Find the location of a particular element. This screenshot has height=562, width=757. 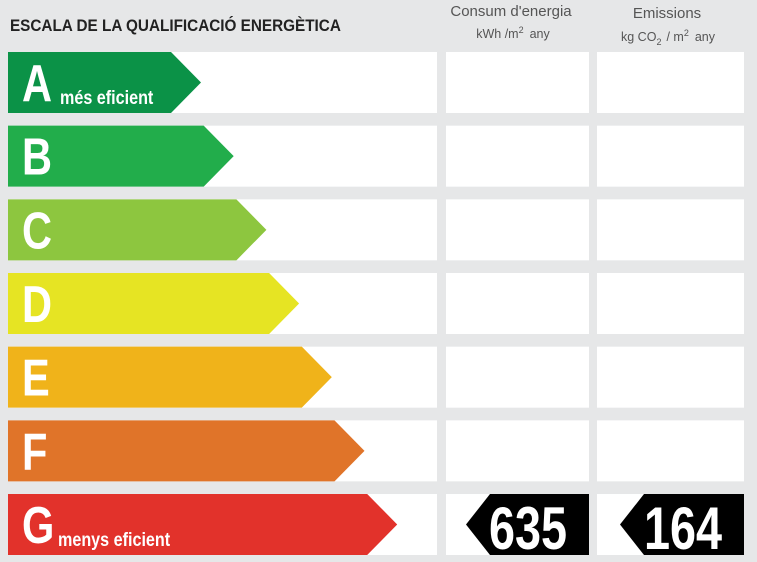

rating-letter: E is located at coordinates (36, 377).